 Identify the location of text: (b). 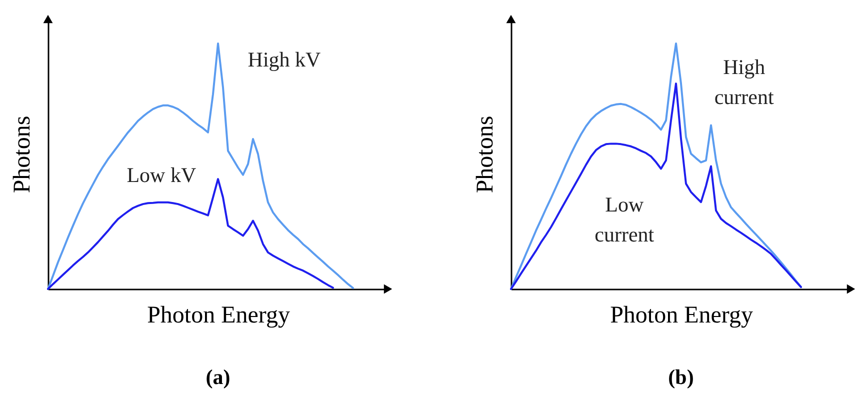
(681, 377).